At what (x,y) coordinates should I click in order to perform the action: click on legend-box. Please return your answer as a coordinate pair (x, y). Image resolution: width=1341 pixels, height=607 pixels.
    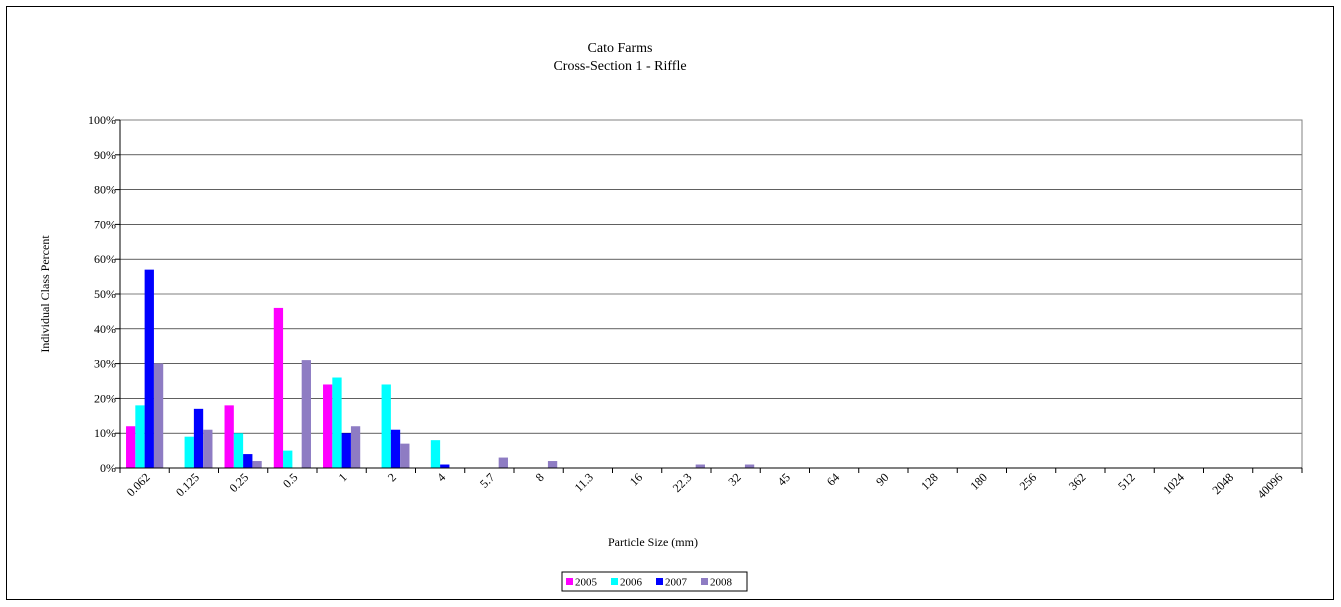
    Looking at the image, I should click on (654, 581).